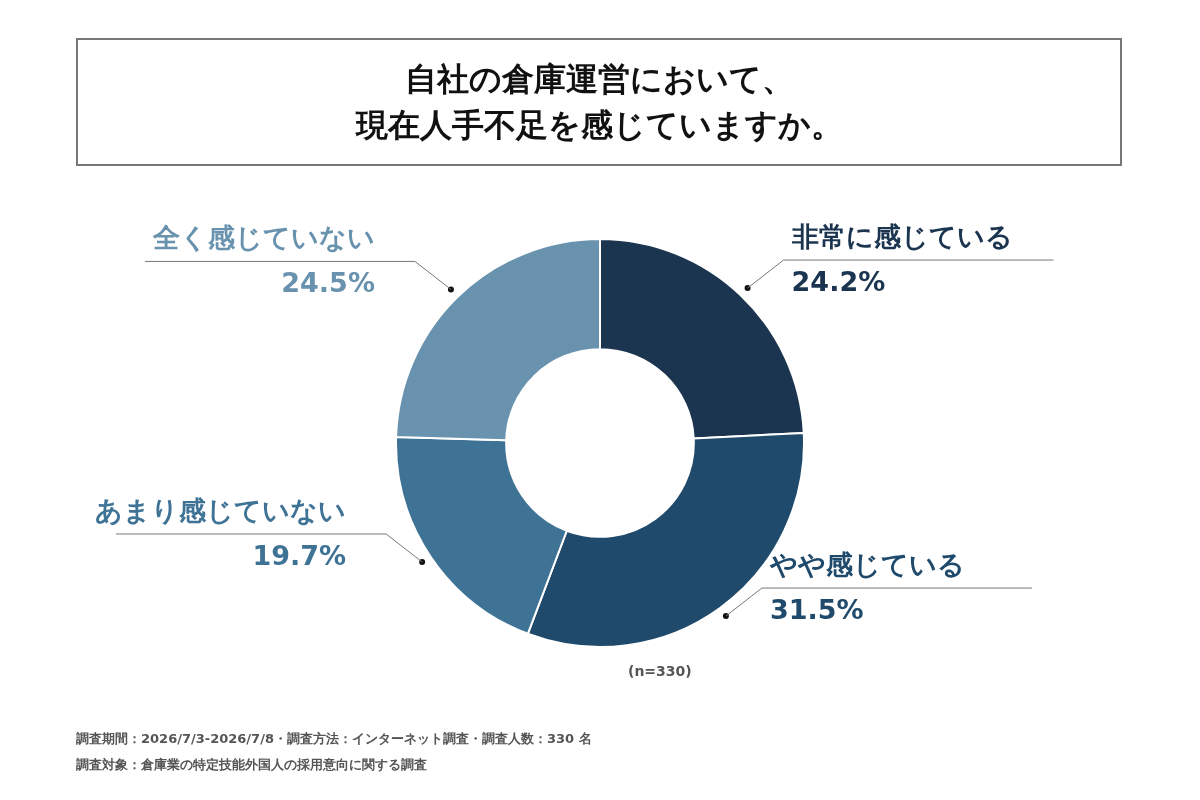  Describe the element at coordinates (221, 510) in the screenshot. I see `slice-label: あまり感じていない` at that location.